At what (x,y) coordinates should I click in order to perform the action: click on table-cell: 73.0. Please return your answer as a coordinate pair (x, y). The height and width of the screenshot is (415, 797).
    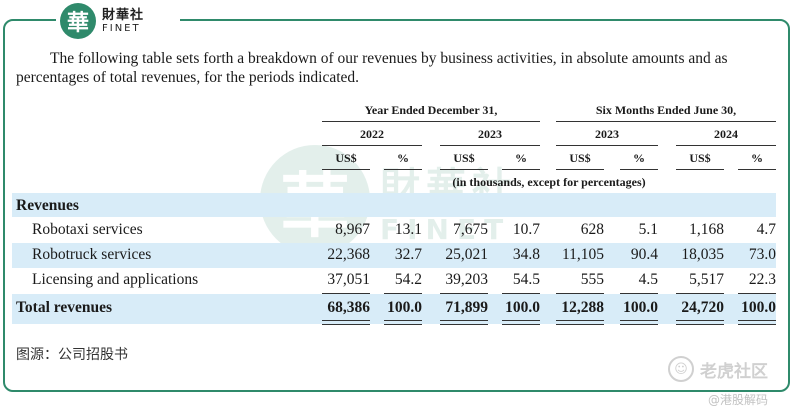
    Looking at the image, I should click on (762, 254).